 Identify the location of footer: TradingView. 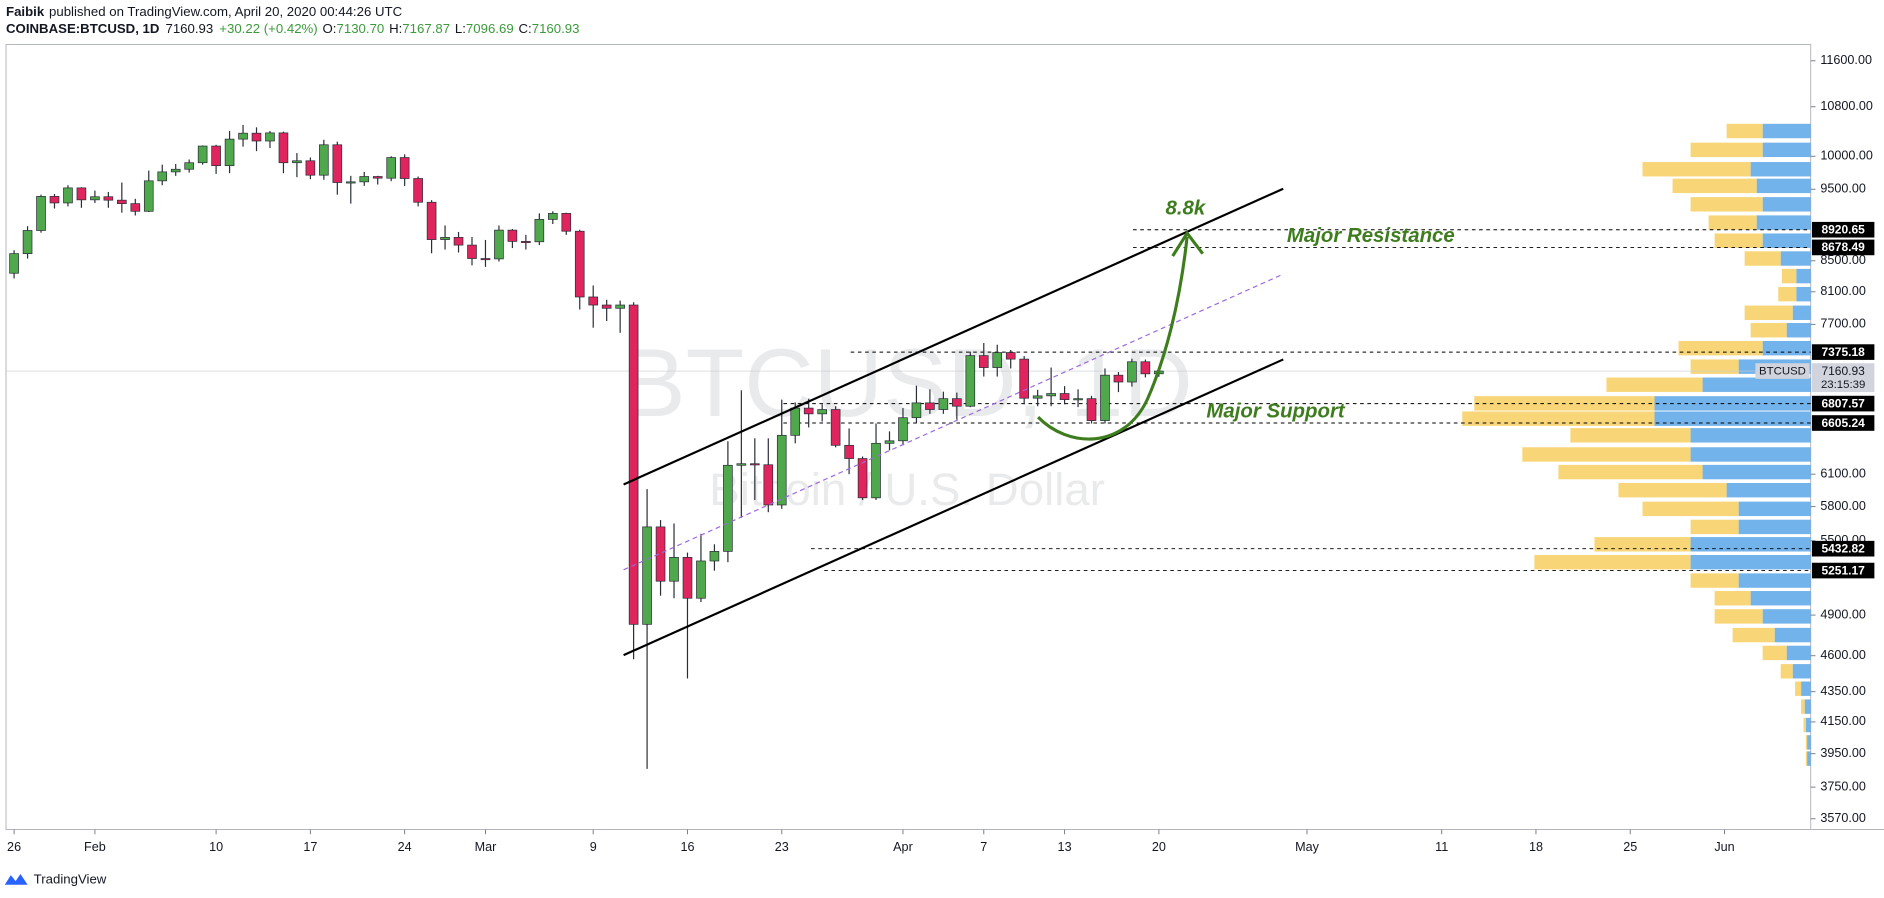
(55, 878).